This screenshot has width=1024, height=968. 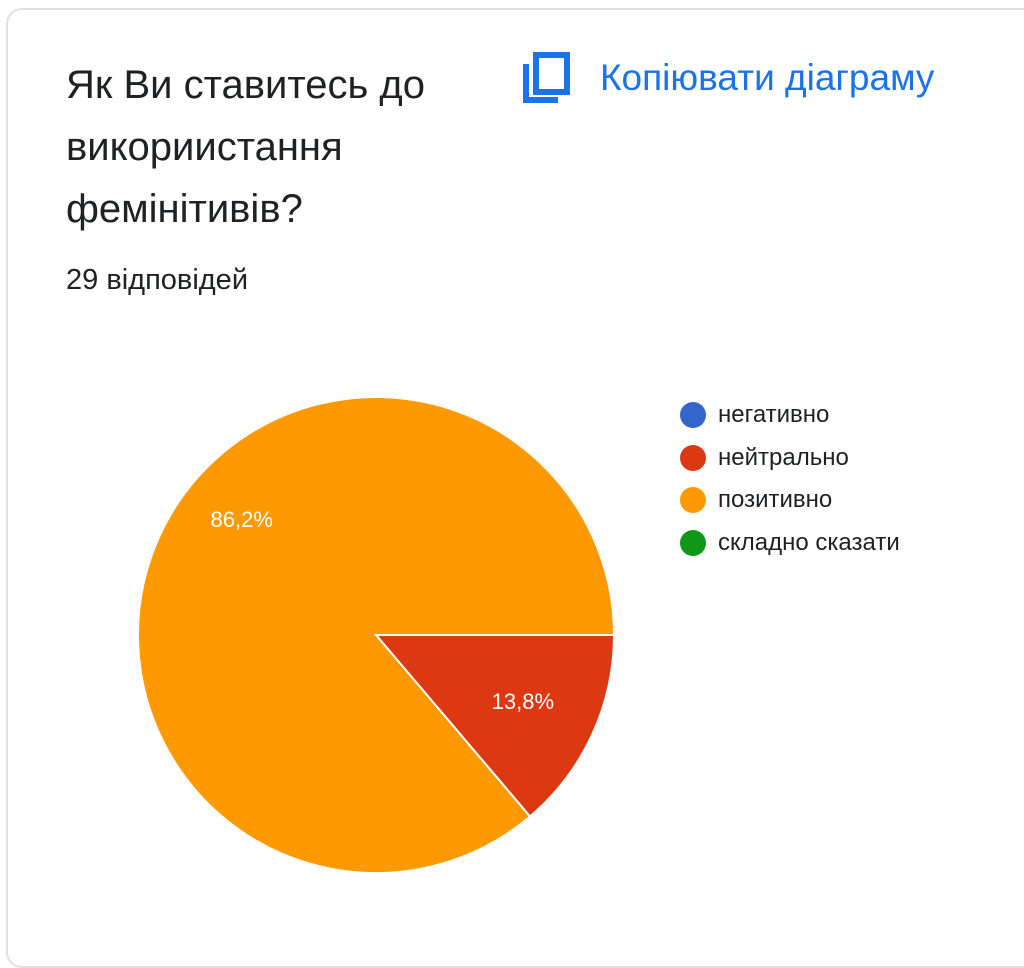 I want to click on copy-icon, so click(x=546, y=77).